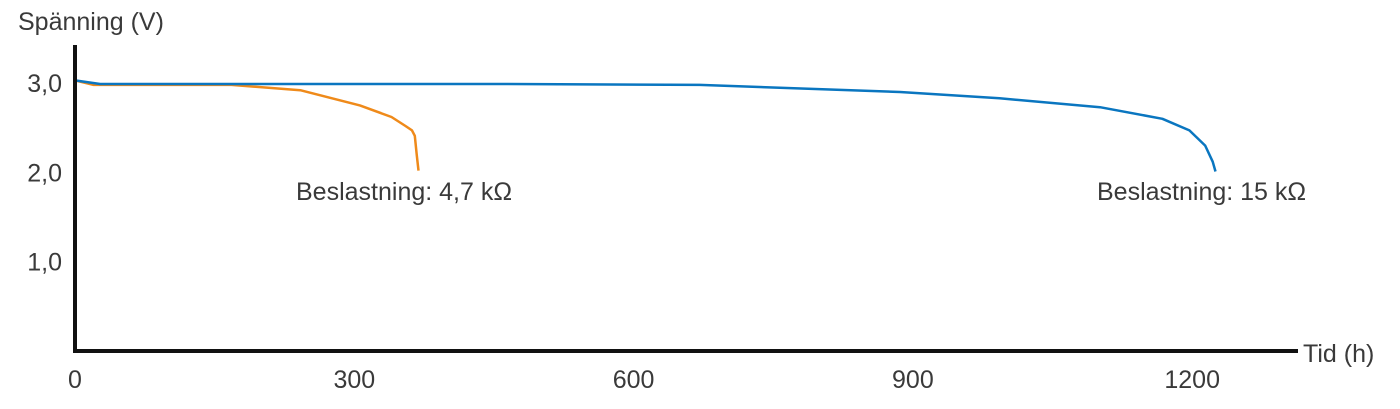  Describe the element at coordinates (913, 380) in the screenshot. I see `x-tick-label: 900` at that location.